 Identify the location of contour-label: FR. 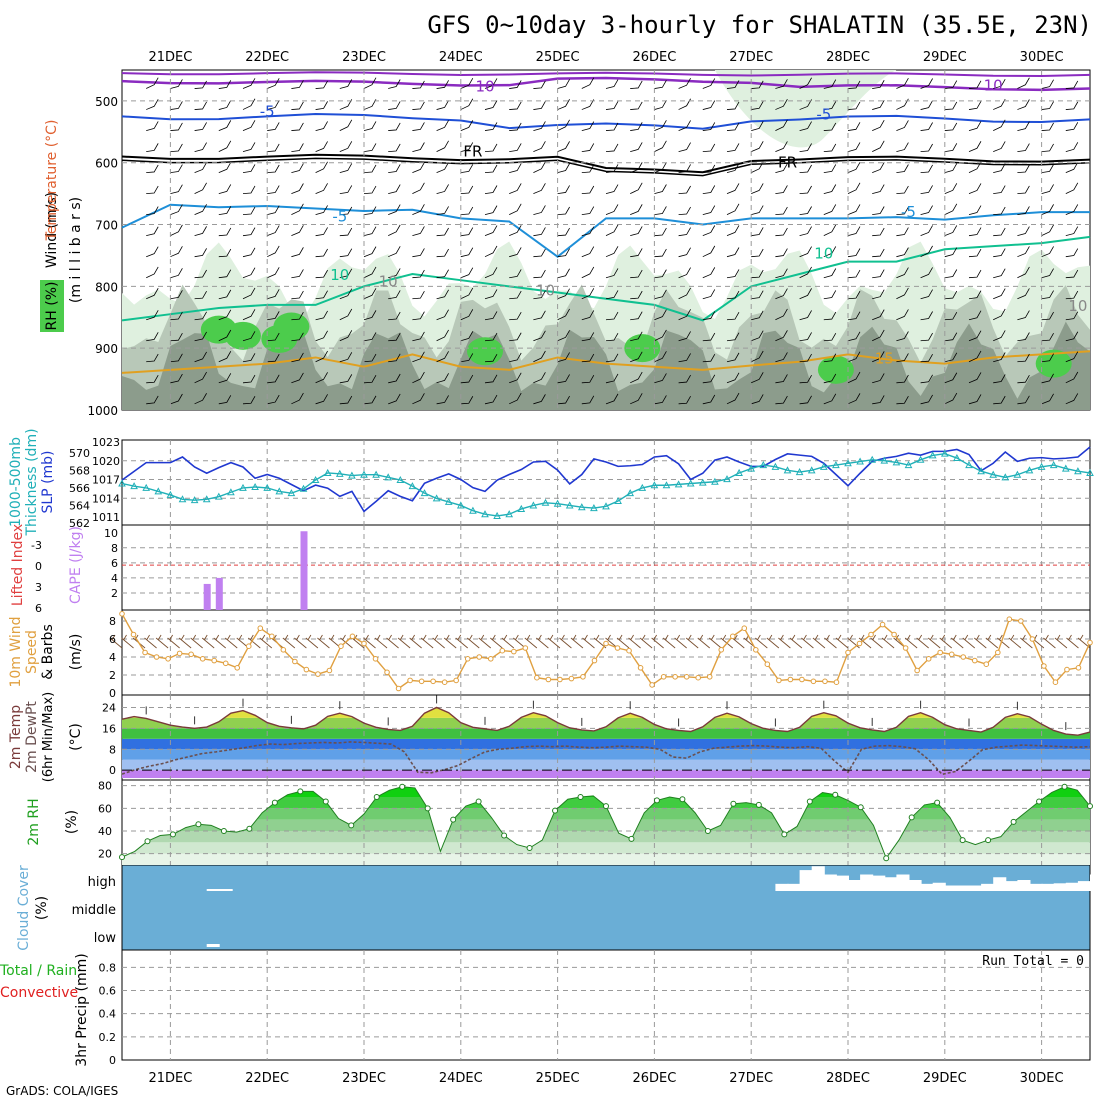
(472, 152).